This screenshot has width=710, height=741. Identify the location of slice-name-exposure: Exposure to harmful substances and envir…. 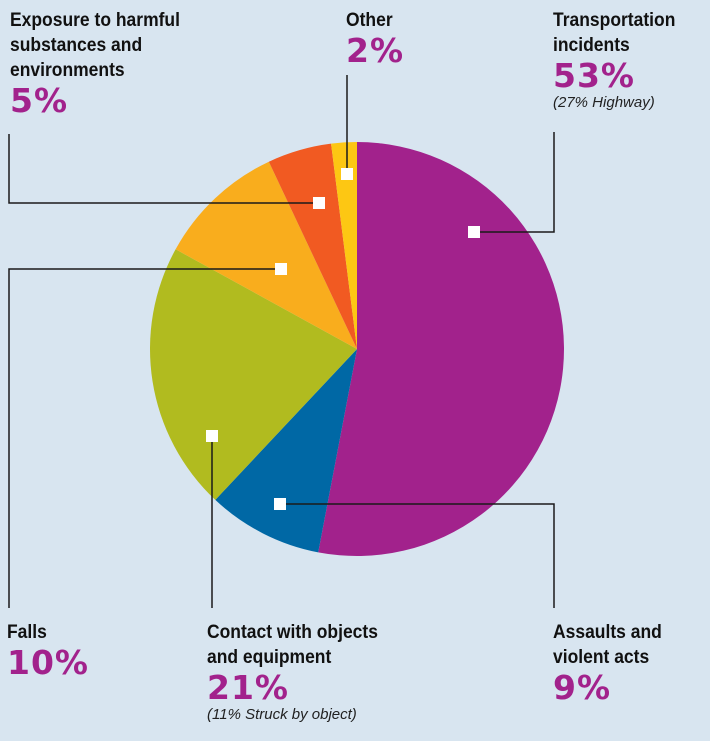
(95, 45).